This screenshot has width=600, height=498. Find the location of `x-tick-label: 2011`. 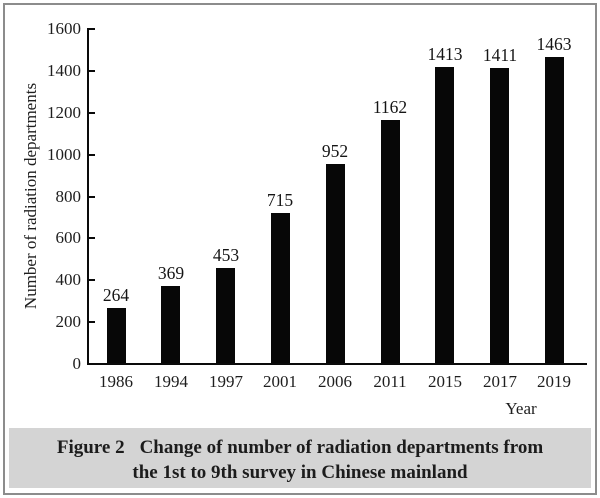

x-tick-label: 2011 is located at coordinates (390, 381).